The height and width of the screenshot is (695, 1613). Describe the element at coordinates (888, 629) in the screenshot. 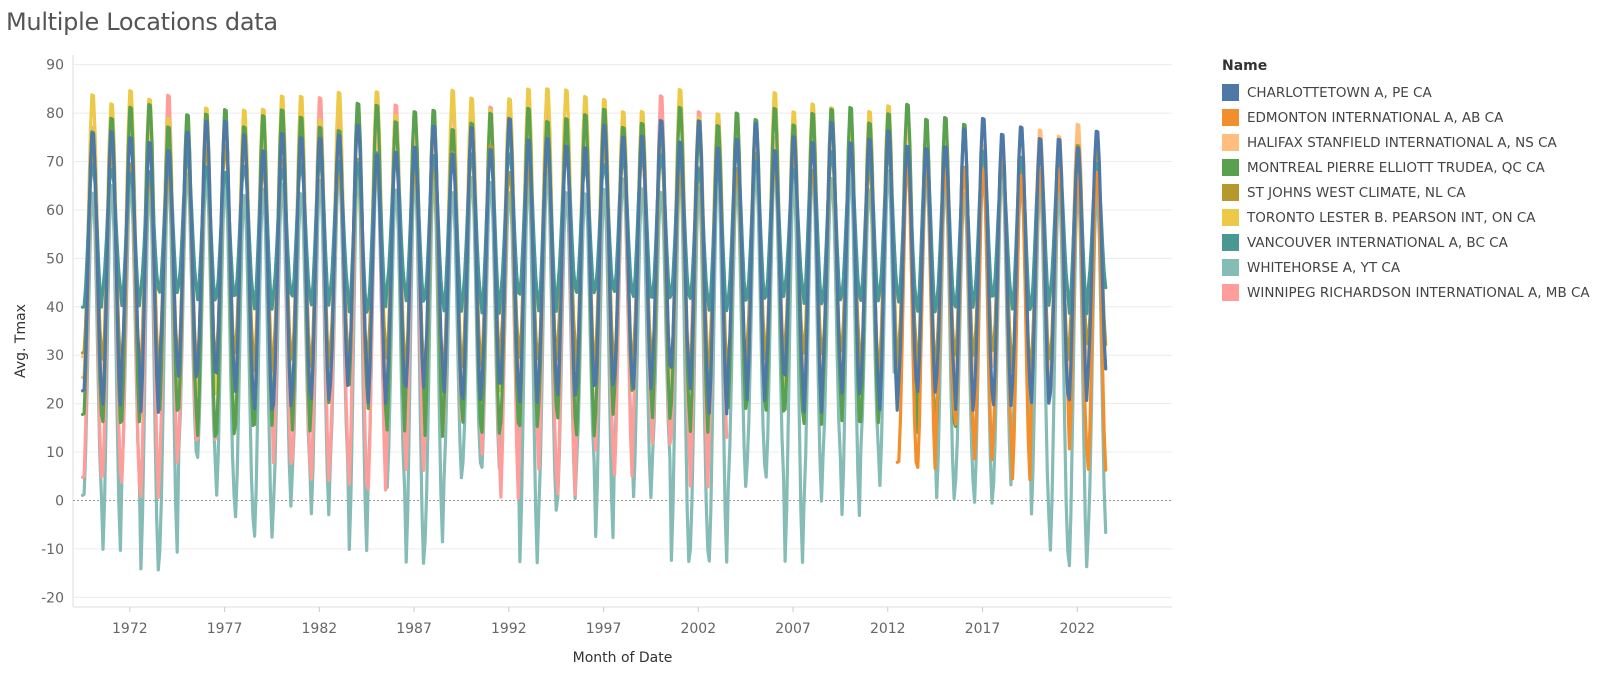

I see `x-tick-label: 2012` at that location.